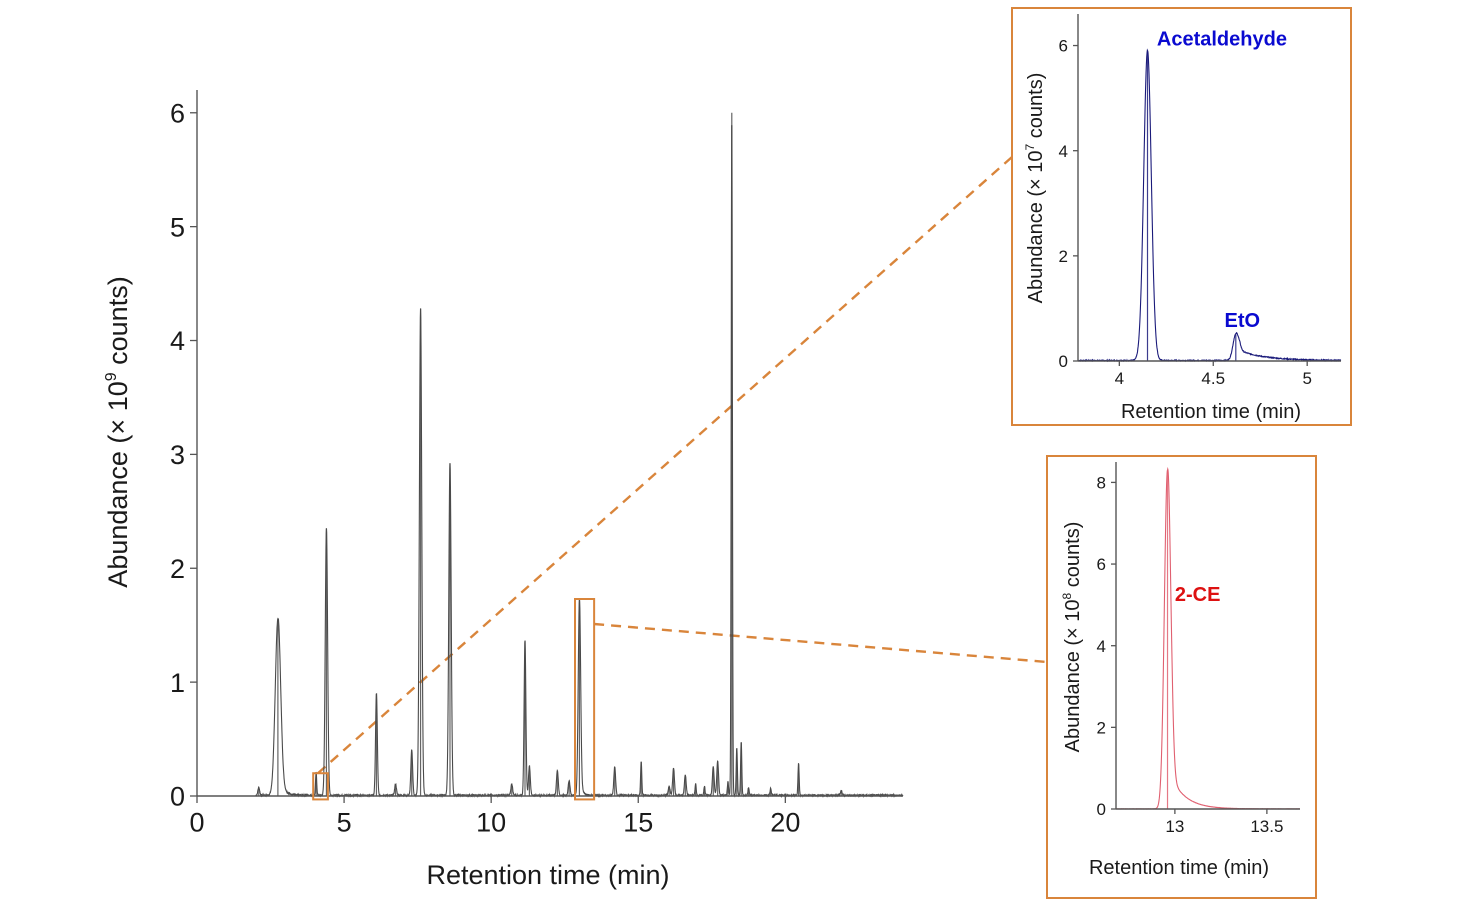 This screenshot has height=918, width=1462. What do you see at coordinates (547, 875) in the screenshot?
I see `main-x-axis-title: Retention time (min)` at bounding box center [547, 875].